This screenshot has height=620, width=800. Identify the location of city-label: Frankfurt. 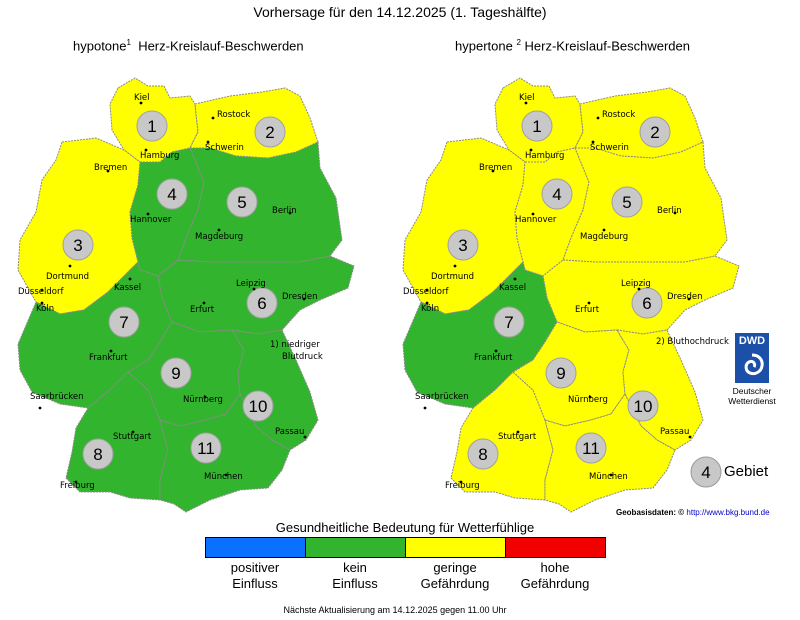
(108, 358).